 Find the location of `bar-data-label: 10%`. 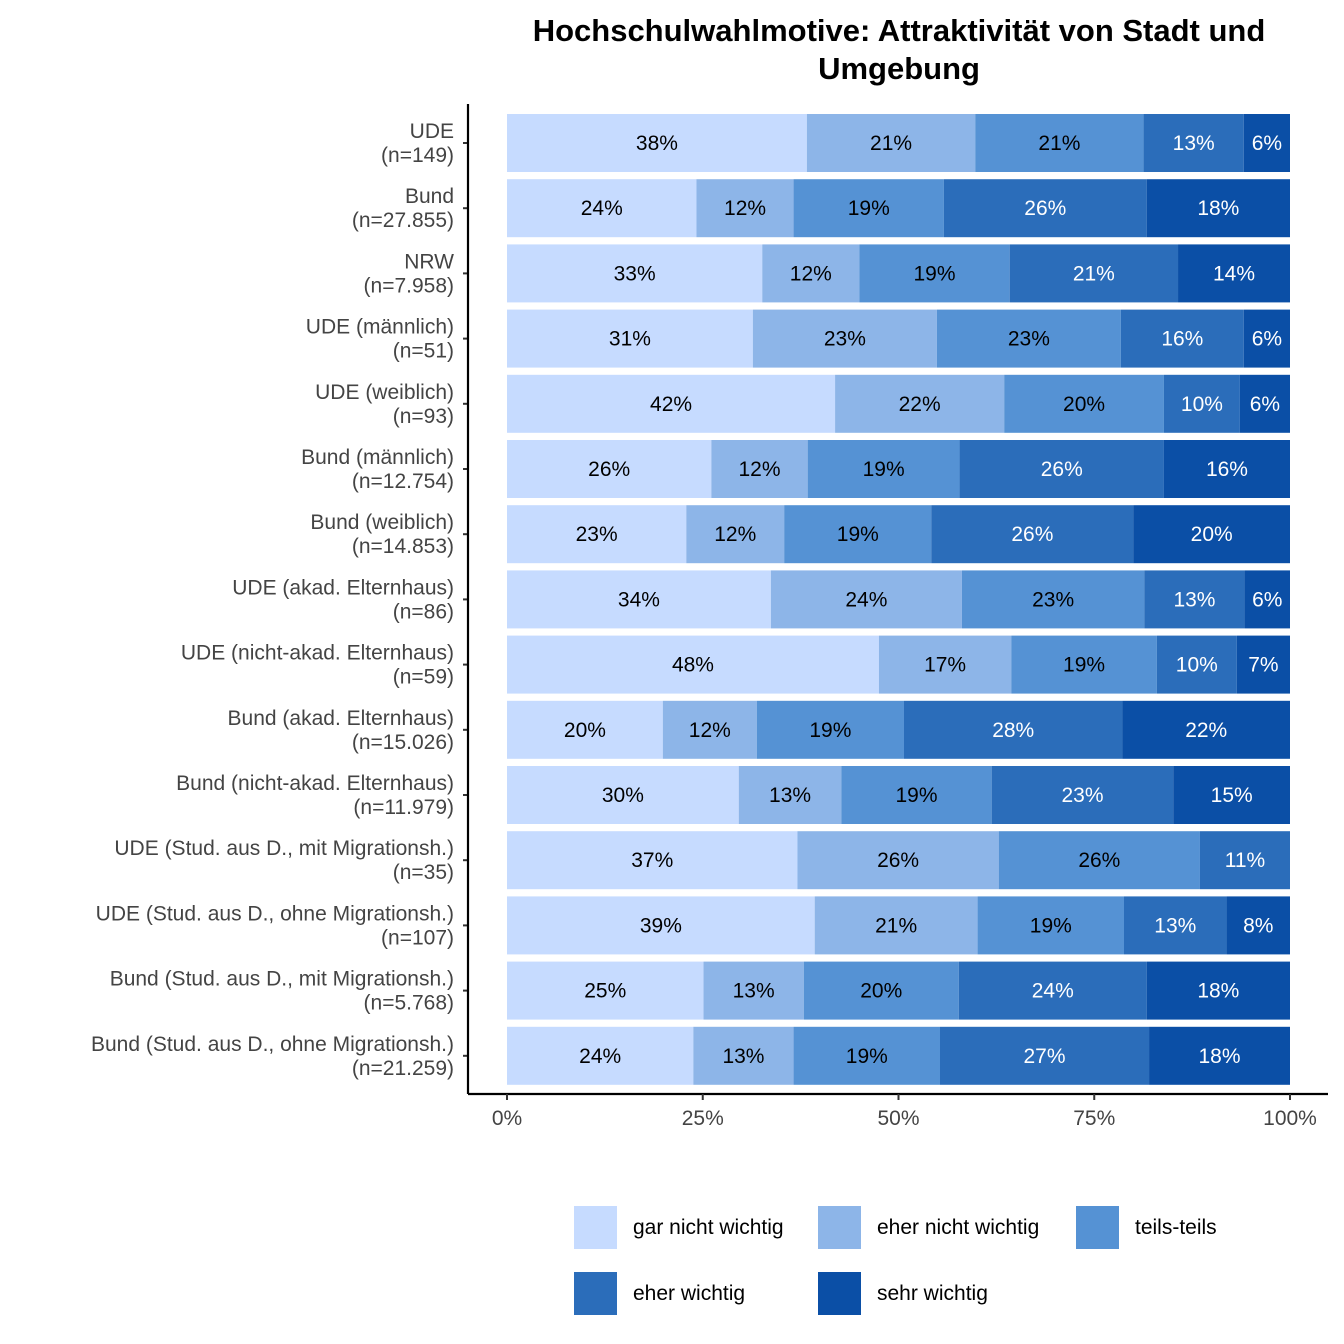

bar-data-label: 10% is located at coordinates (1197, 665).